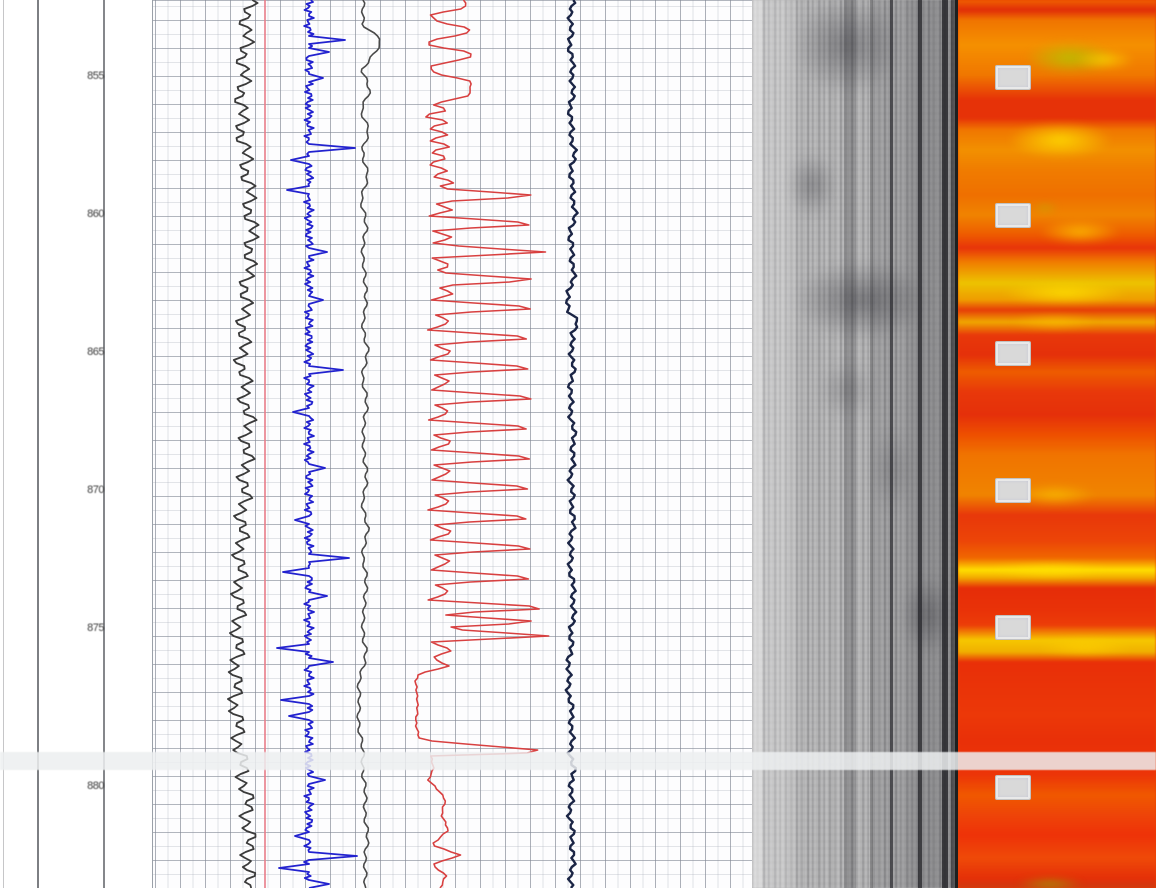 This screenshot has height=888, width=1156. I want to click on curve-spiky-red, so click(482, 444).